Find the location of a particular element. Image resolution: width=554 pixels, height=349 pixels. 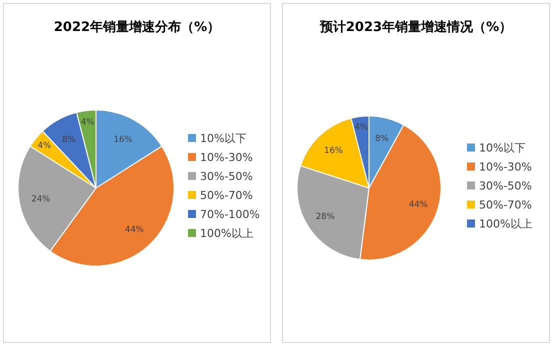

chart-title: 预计2023年销量增速情况（%） is located at coordinates (415, 27).